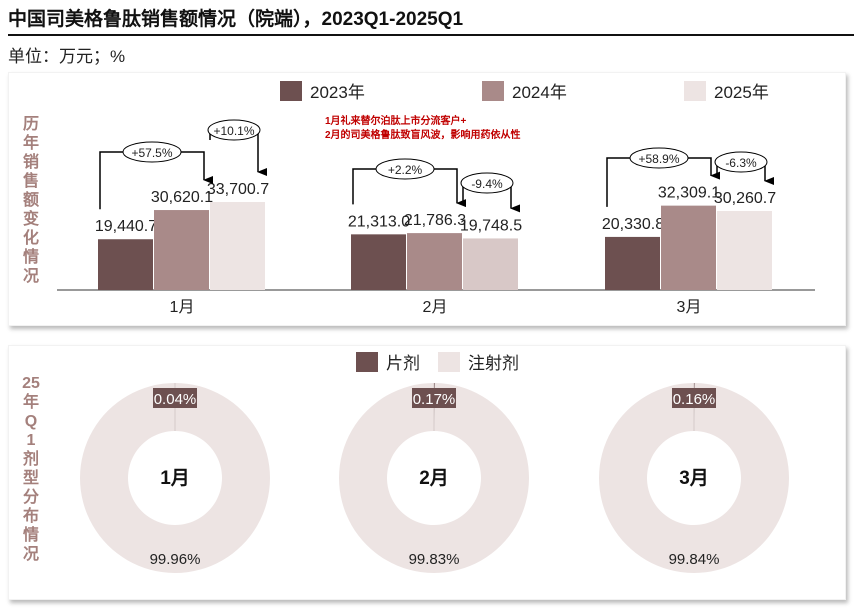 The width and height of the screenshot is (854, 608). I want to click on legend-label: 片剂, so click(403, 363).